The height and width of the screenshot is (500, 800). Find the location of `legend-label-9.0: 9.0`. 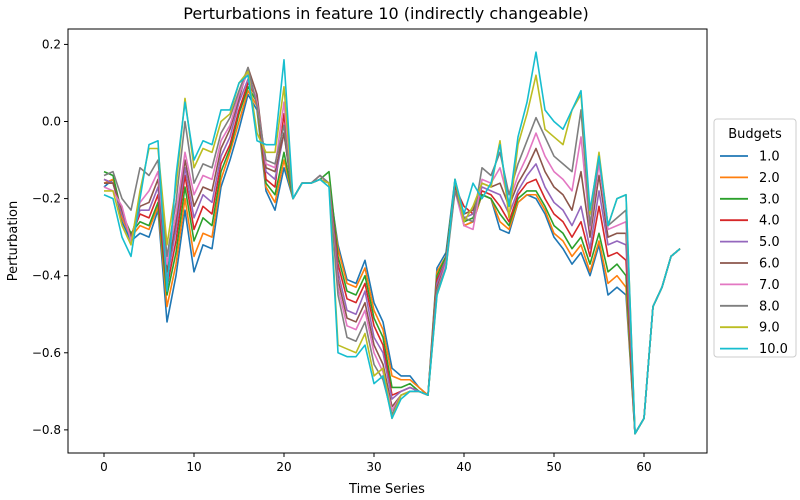

legend-label-9.0: 9.0 is located at coordinates (769, 328).